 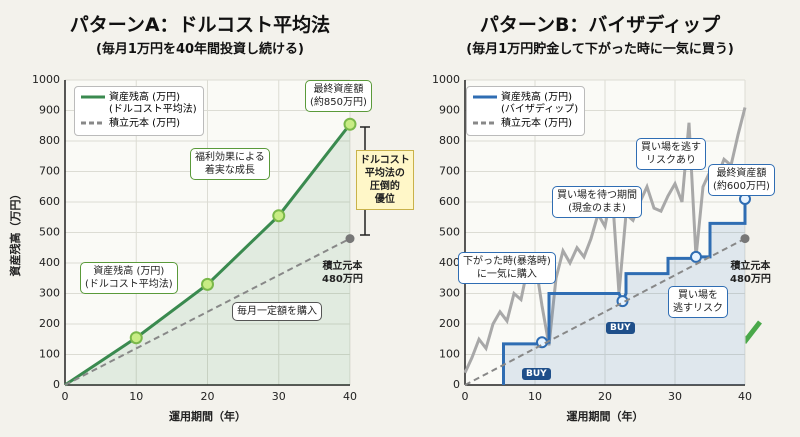 What do you see at coordinates (597, 202) in the screenshot?
I see `annotation: 買い場を待つ期間 (現金のまま)` at bounding box center [597, 202].